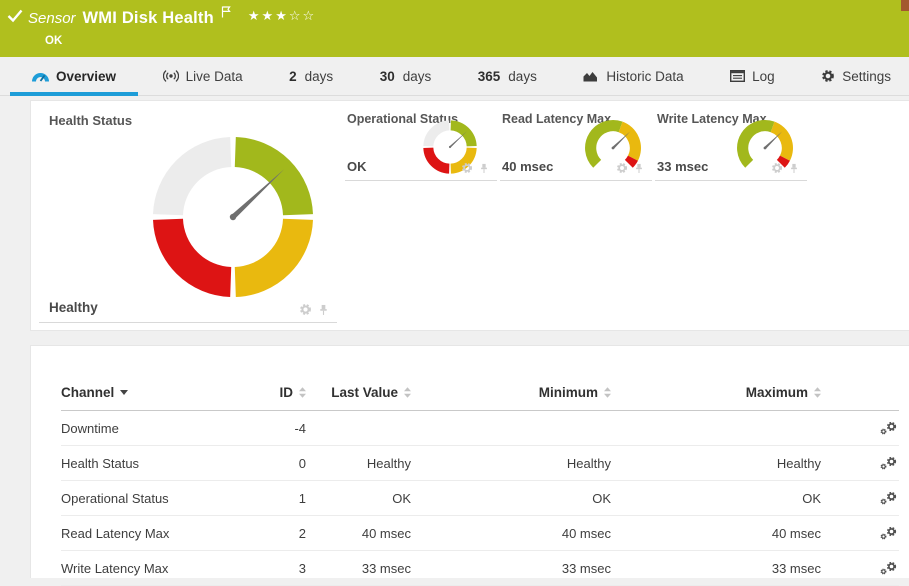 The width and height of the screenshot is (909, 586). I want to click on gauge-value: 33 msec, so click(683, 166).